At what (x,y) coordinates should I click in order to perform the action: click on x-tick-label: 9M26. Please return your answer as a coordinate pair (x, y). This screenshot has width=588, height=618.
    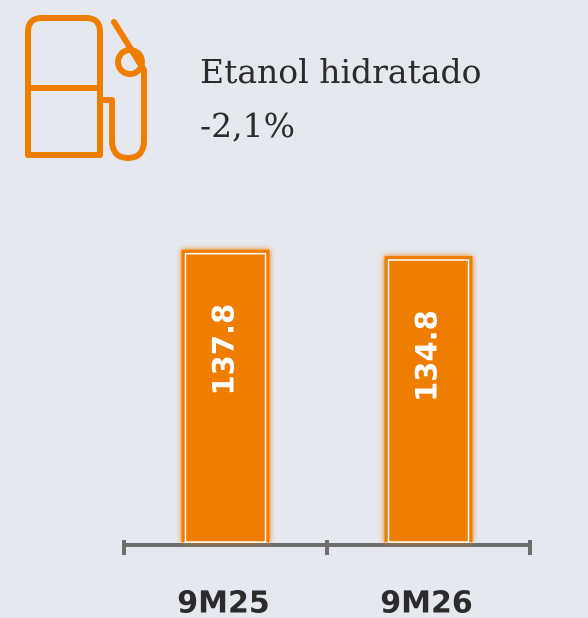
    Looking at the image, I should click on (426, 602).